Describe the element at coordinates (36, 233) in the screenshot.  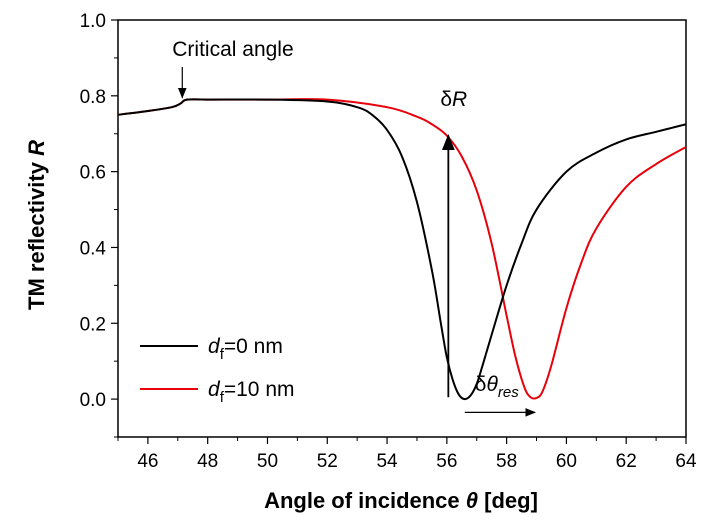
I see `y-title-text: TM reflectivity` at that location.